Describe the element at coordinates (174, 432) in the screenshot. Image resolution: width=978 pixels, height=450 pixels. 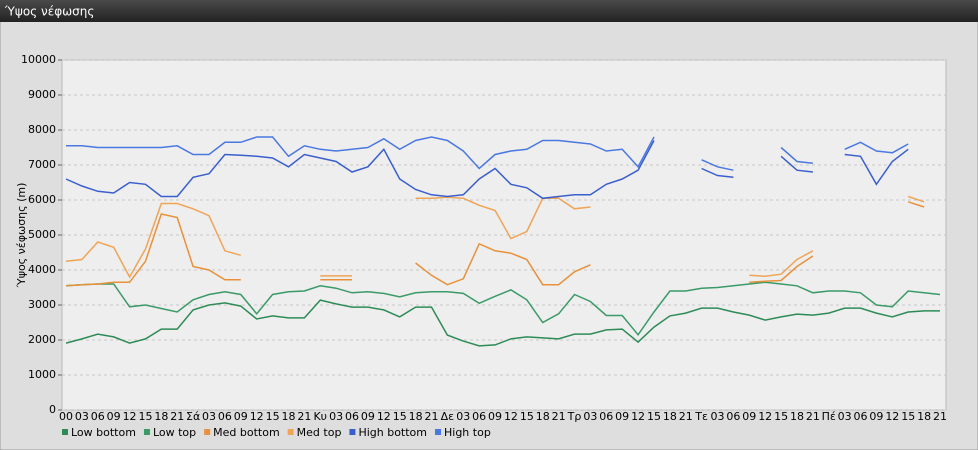
I see `legend-label: Low top` at that location.